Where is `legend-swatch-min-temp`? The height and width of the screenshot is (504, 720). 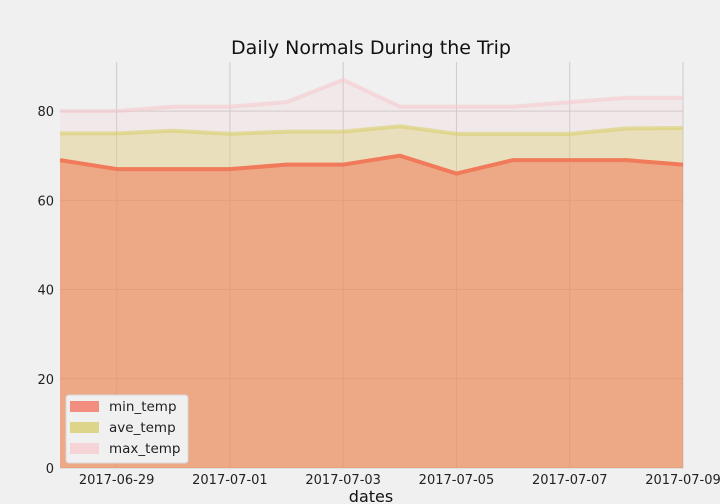 legend-swatch-min-temp is located at coordinates (84, 406).